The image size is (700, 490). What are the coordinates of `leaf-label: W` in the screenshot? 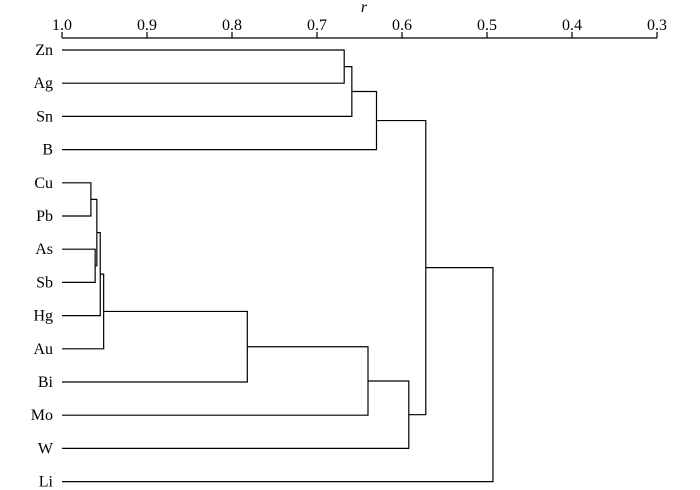 It's located at (46, 448).